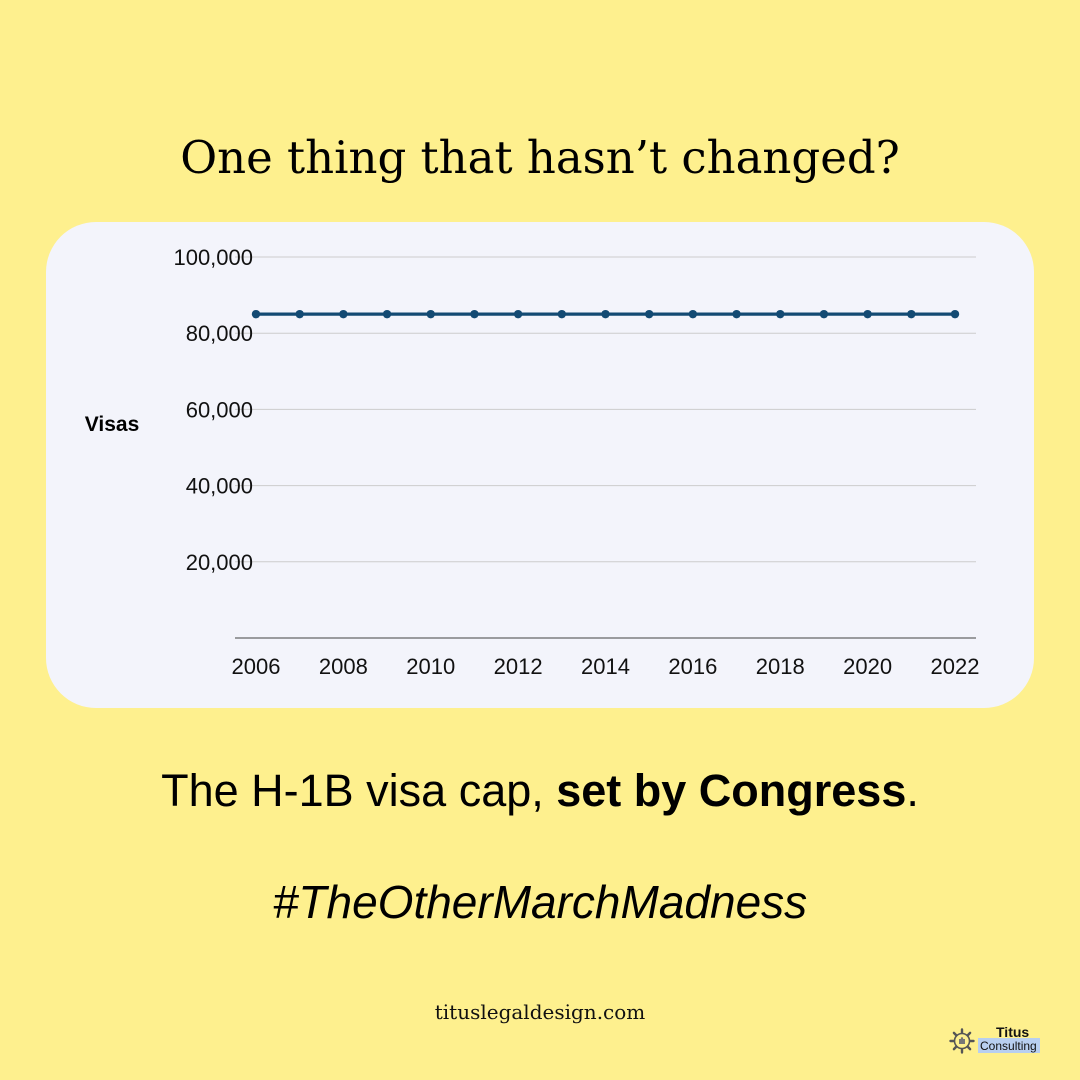  Describe the element at coordinates (562, 314) in the screenshot. I see `data-point-2013` at that location.